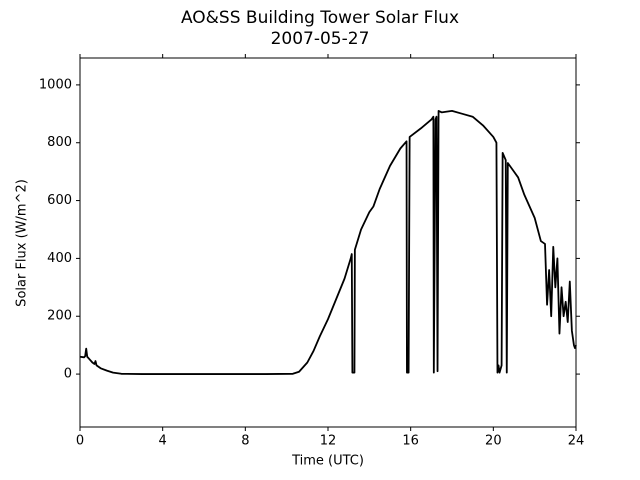 The image size is (640, 480). I want to click on y-axis-label: Solar Flux (W/m^2), so click(22, 243).